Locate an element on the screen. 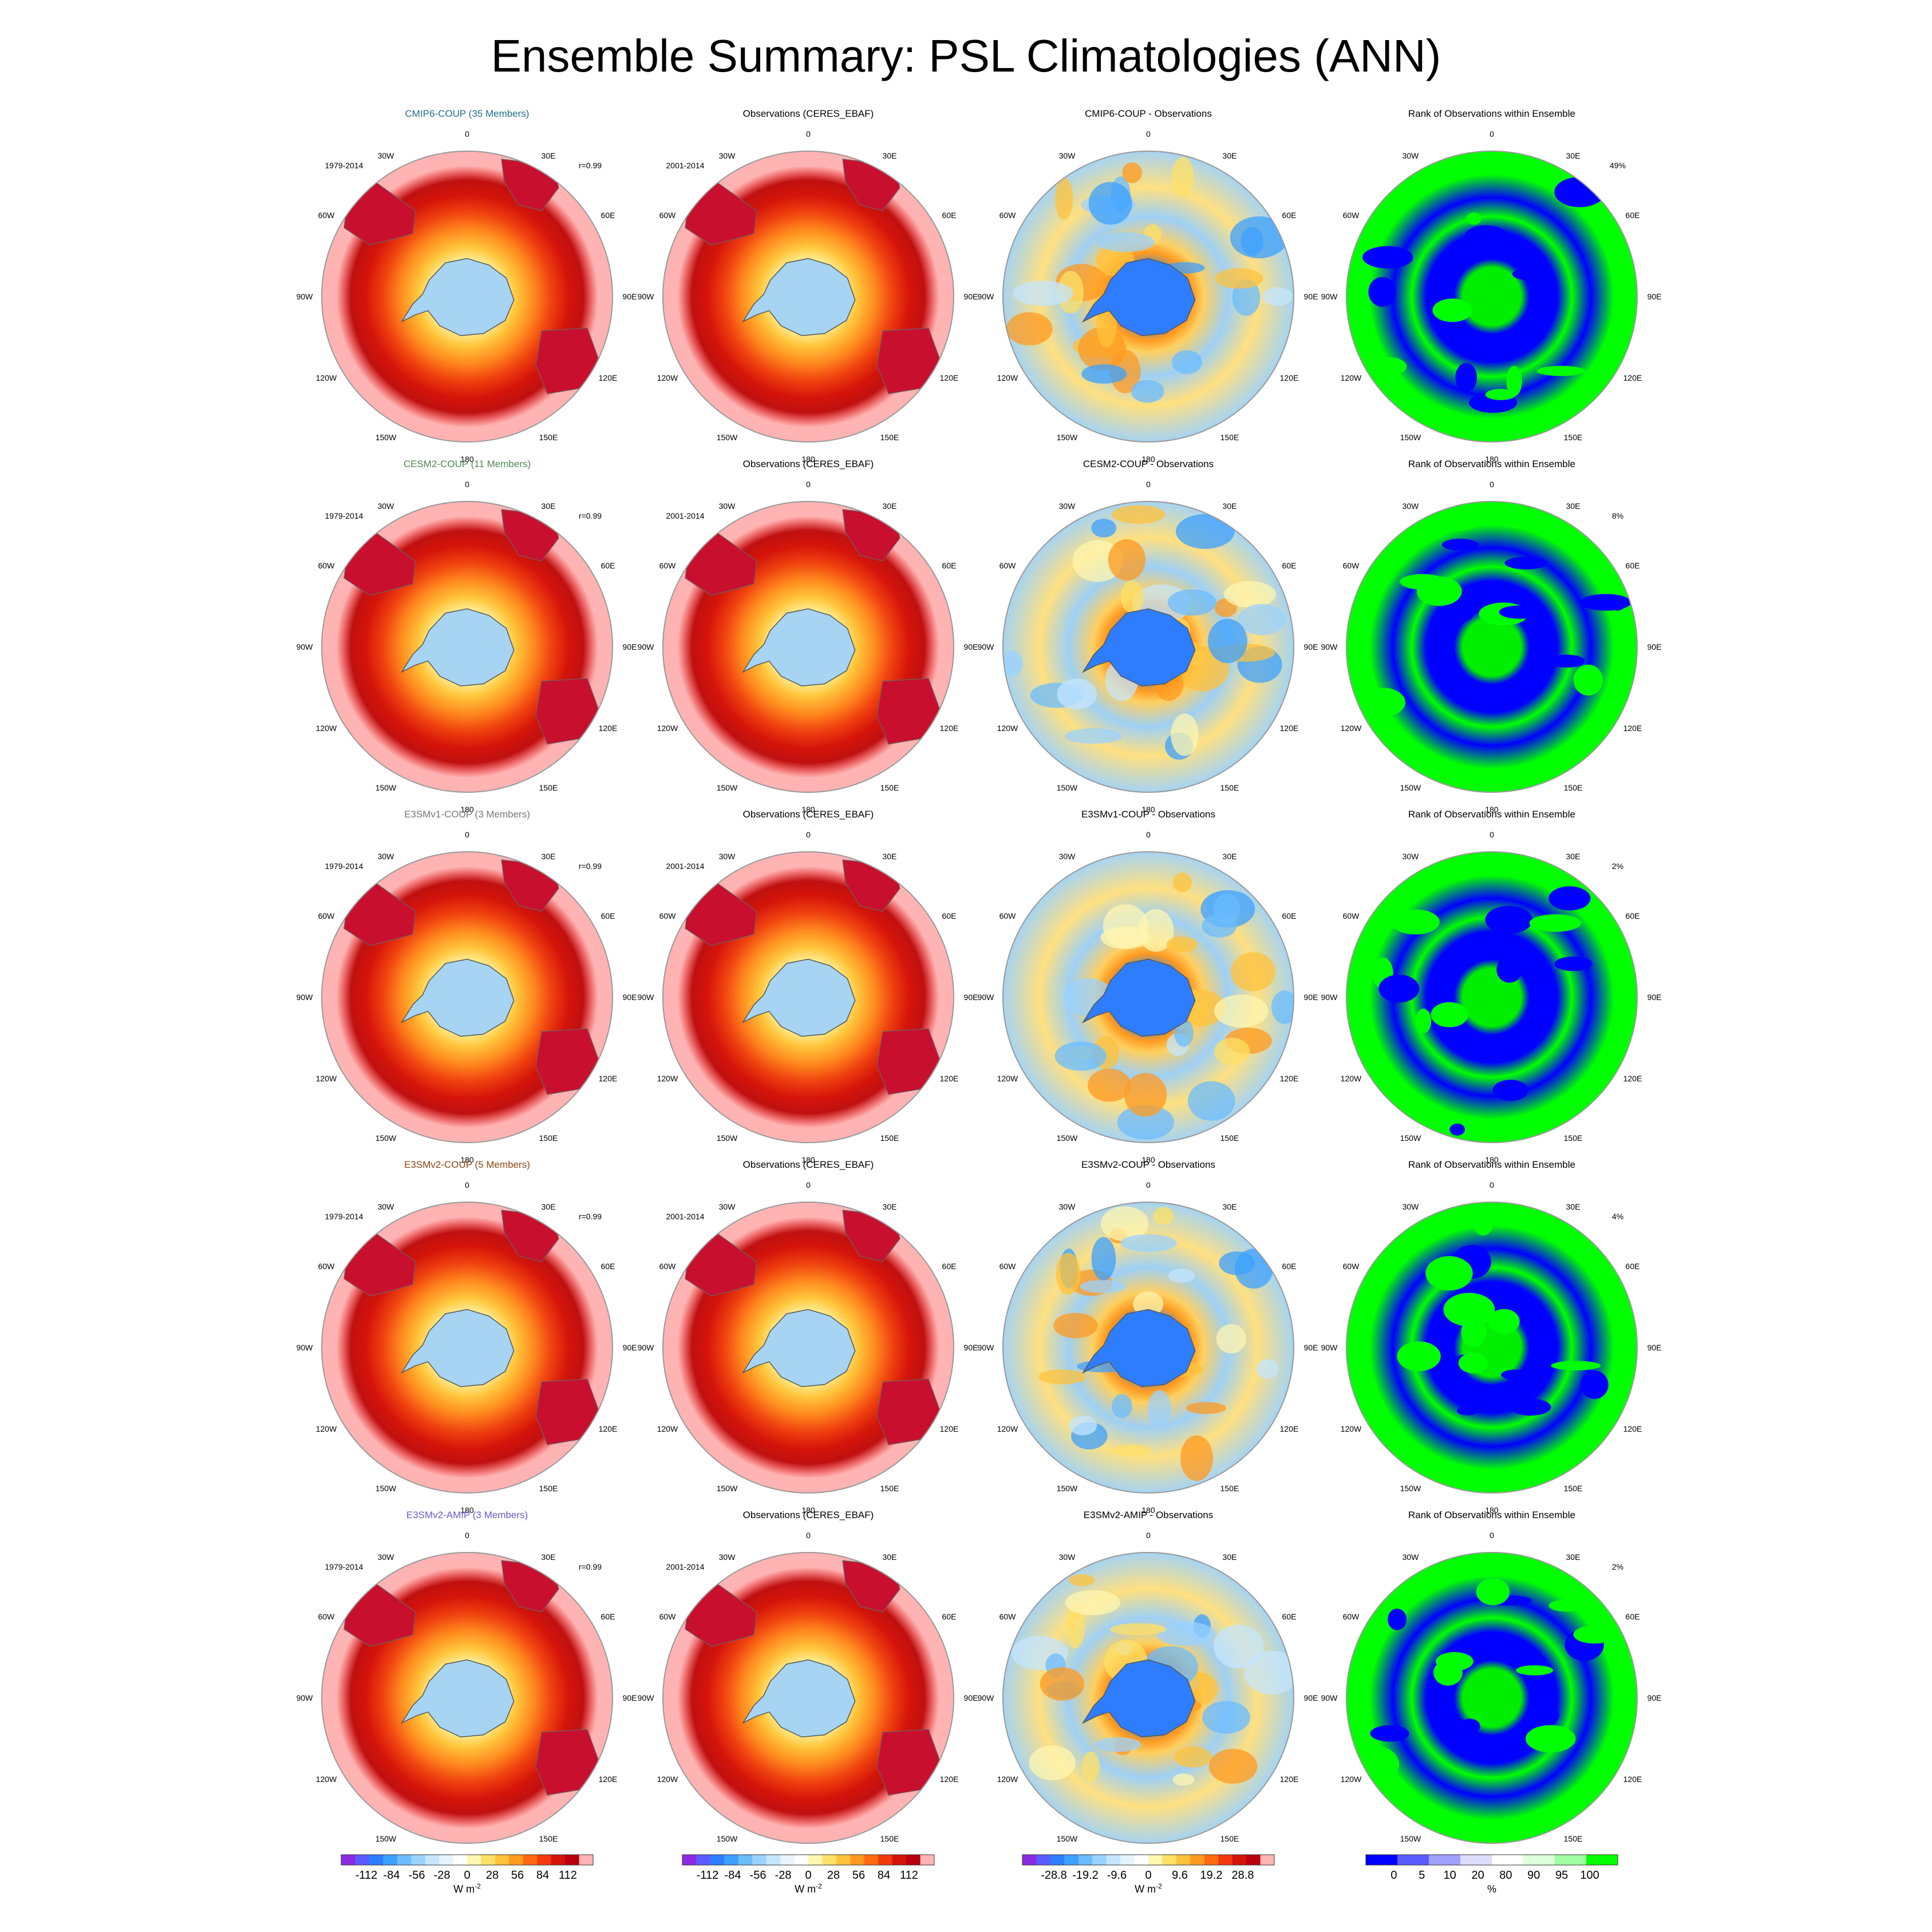 The height and width of the screenshot is (1932, 1932). colorbar-frame is located at coordinates (467, 1860).